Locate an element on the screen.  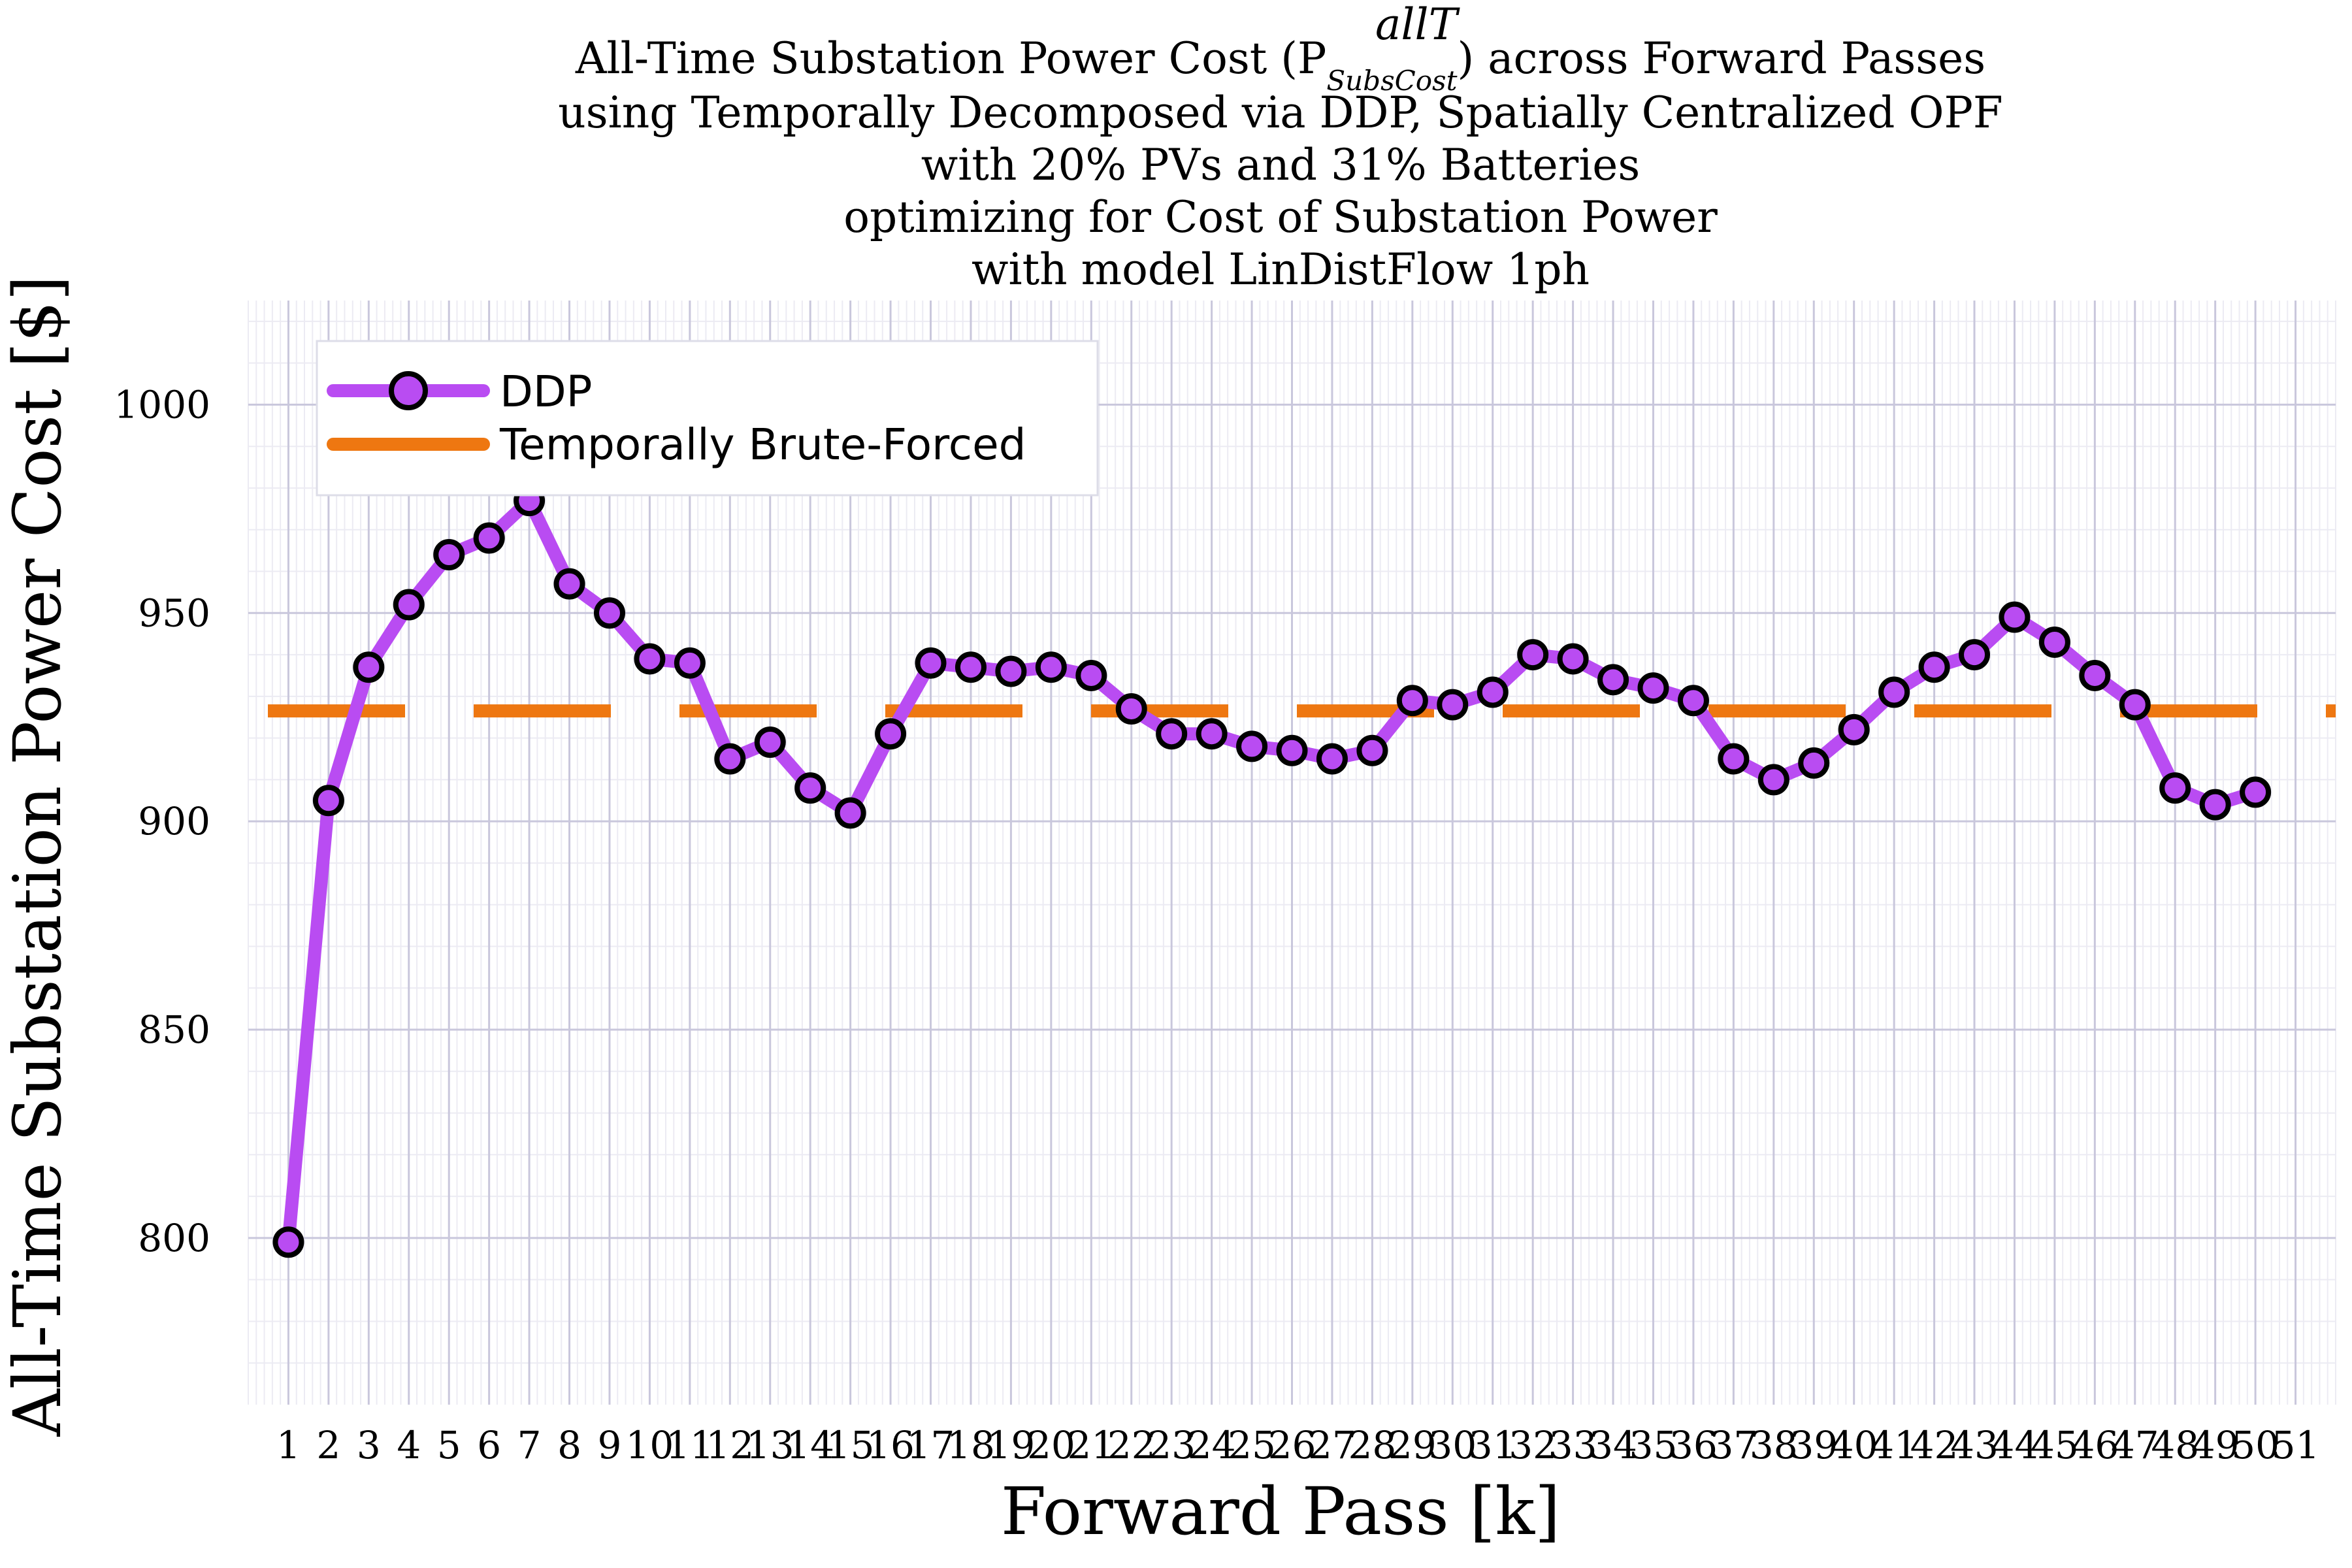
x-tick-label: 51 is located at coordinates (2296, 1445).